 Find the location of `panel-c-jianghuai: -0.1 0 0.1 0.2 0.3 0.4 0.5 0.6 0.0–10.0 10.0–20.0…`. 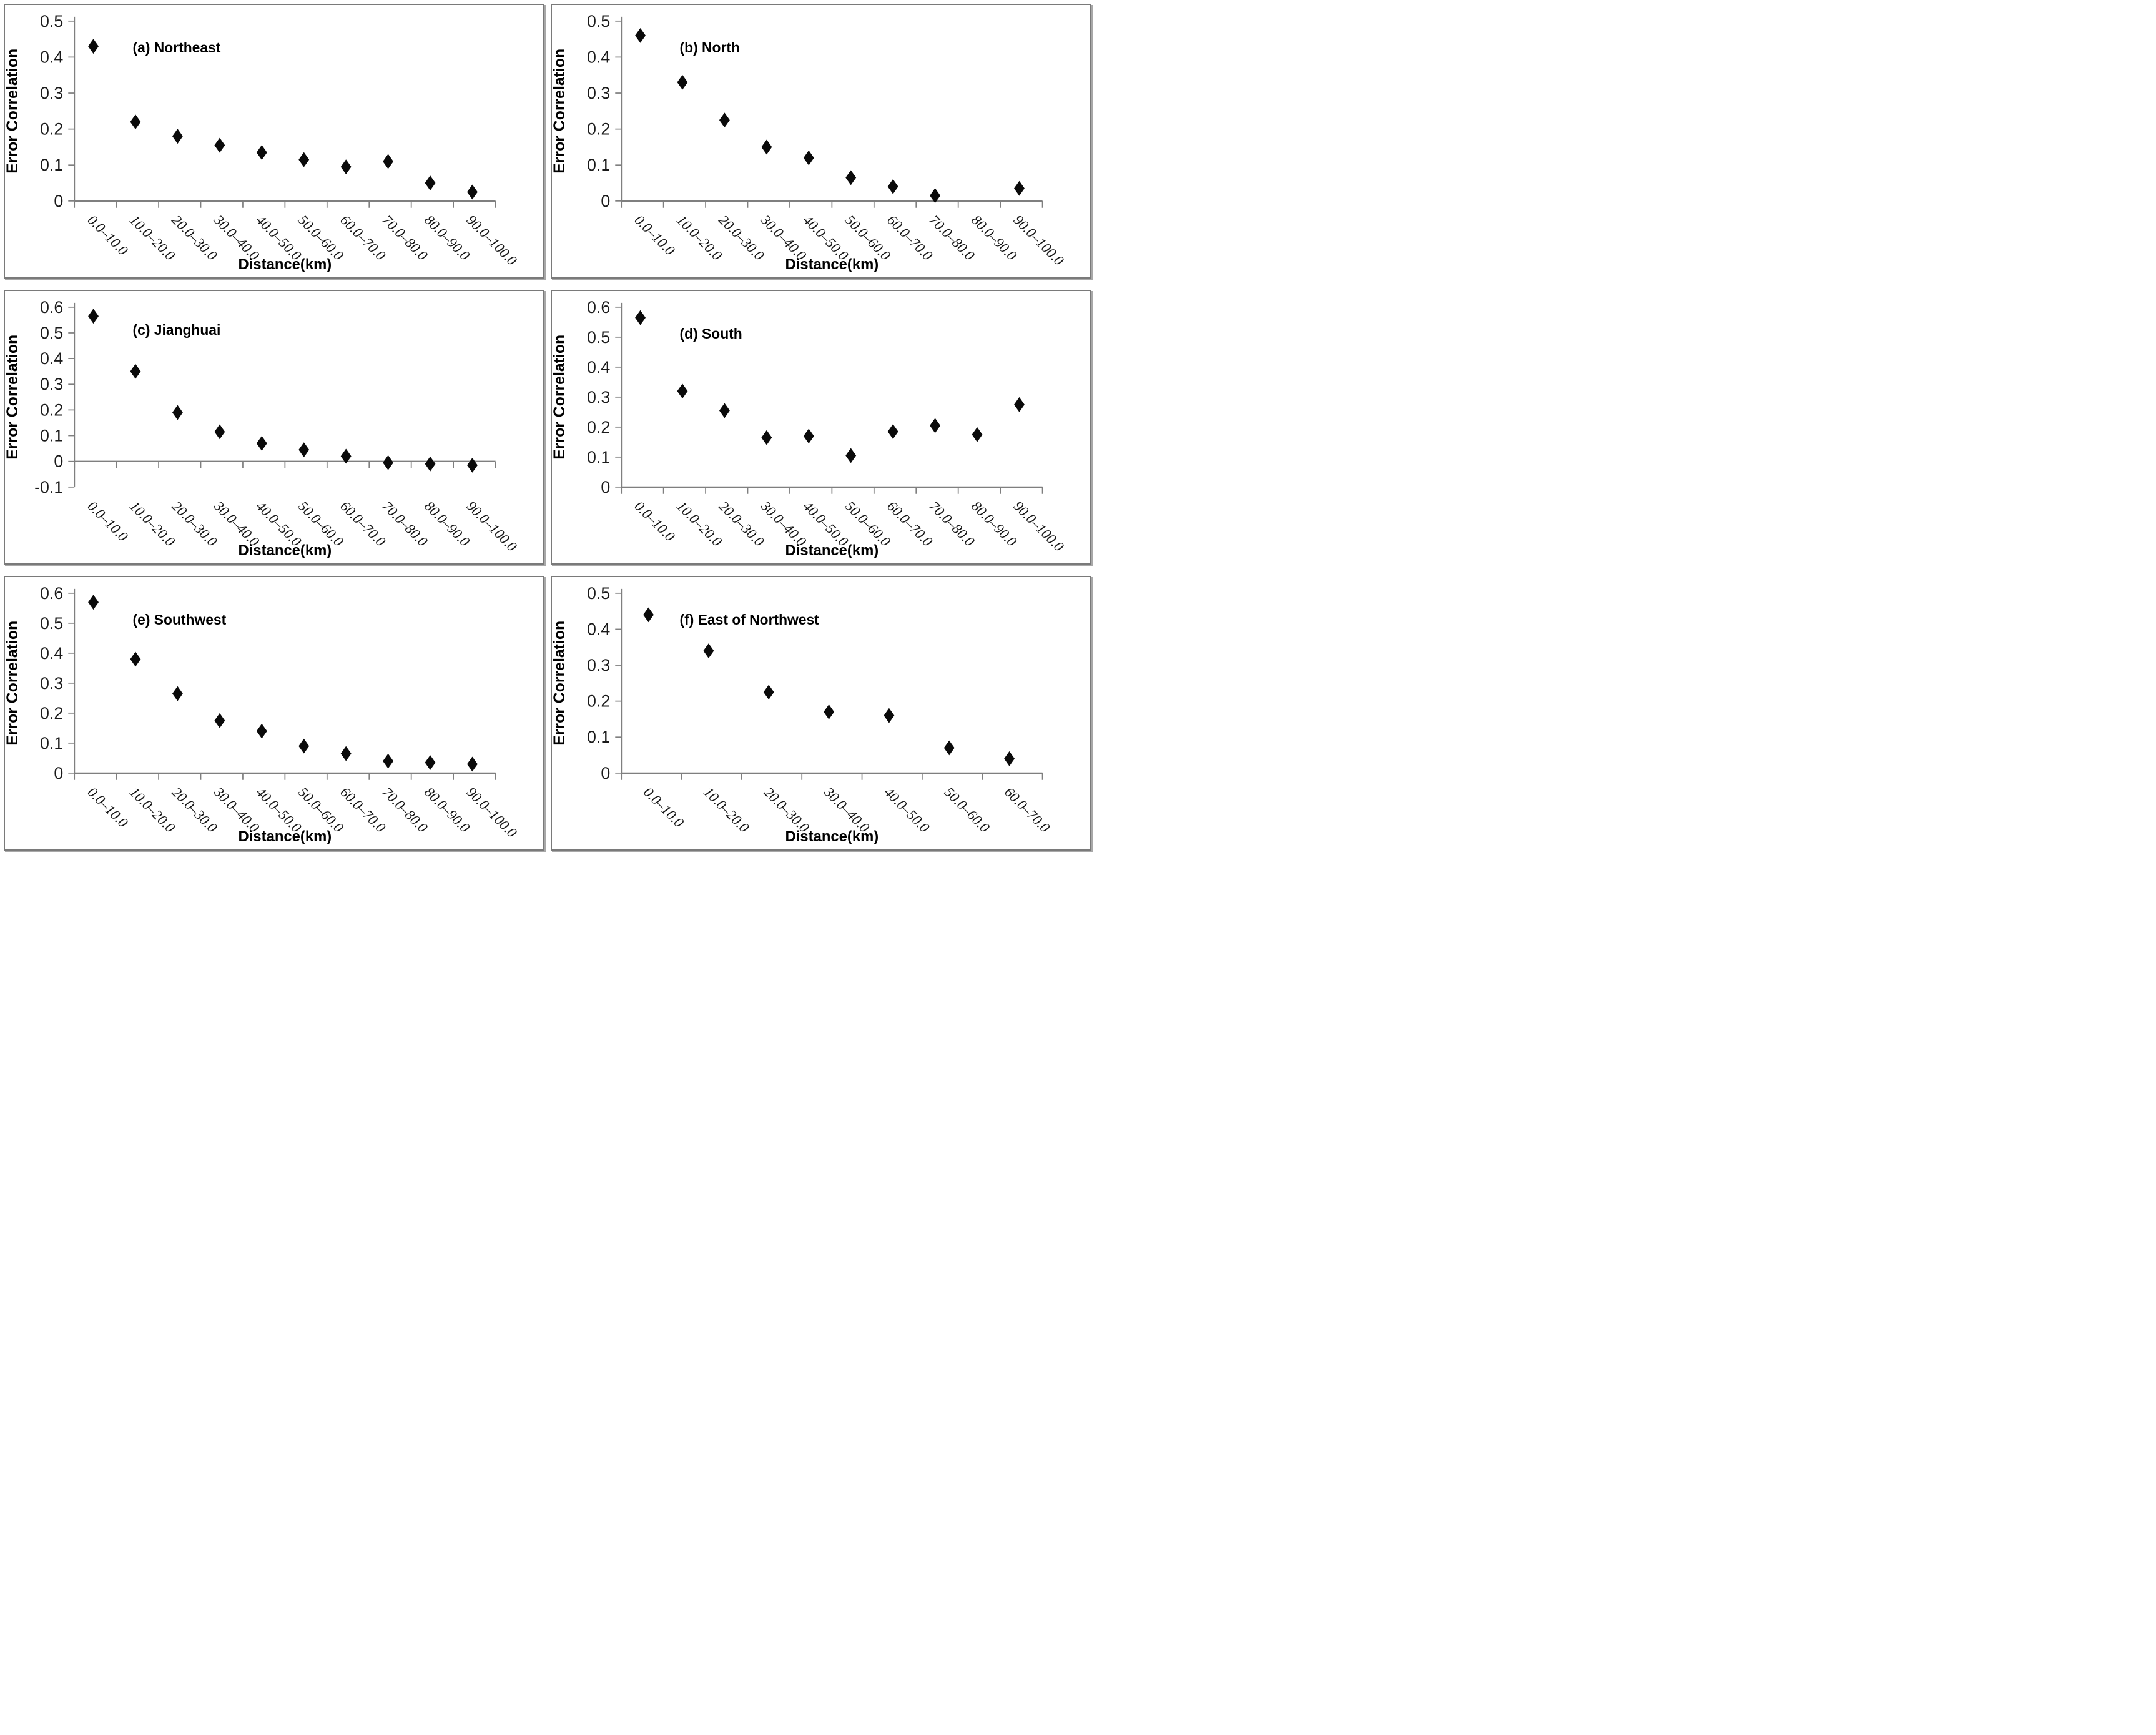

panel-c-jianghuai: -0.1 0 0.1 0.2 0.3 0.4 0.5 0.6 0.0–10.0 10.0–20.0… is located at coordinates (274, 428).